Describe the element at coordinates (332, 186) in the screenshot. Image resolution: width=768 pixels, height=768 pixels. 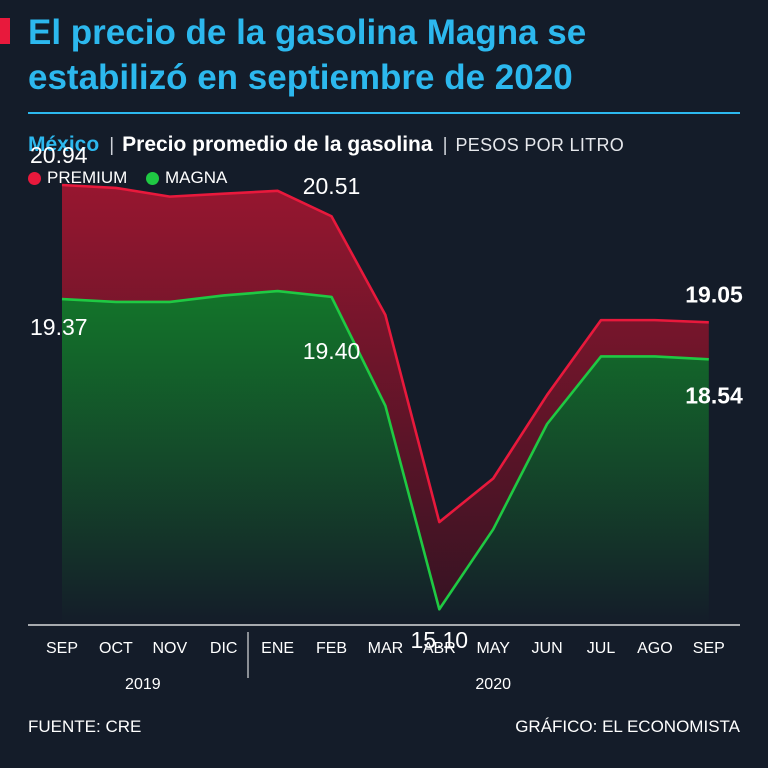
I see `data-label: 20.51` at that location.